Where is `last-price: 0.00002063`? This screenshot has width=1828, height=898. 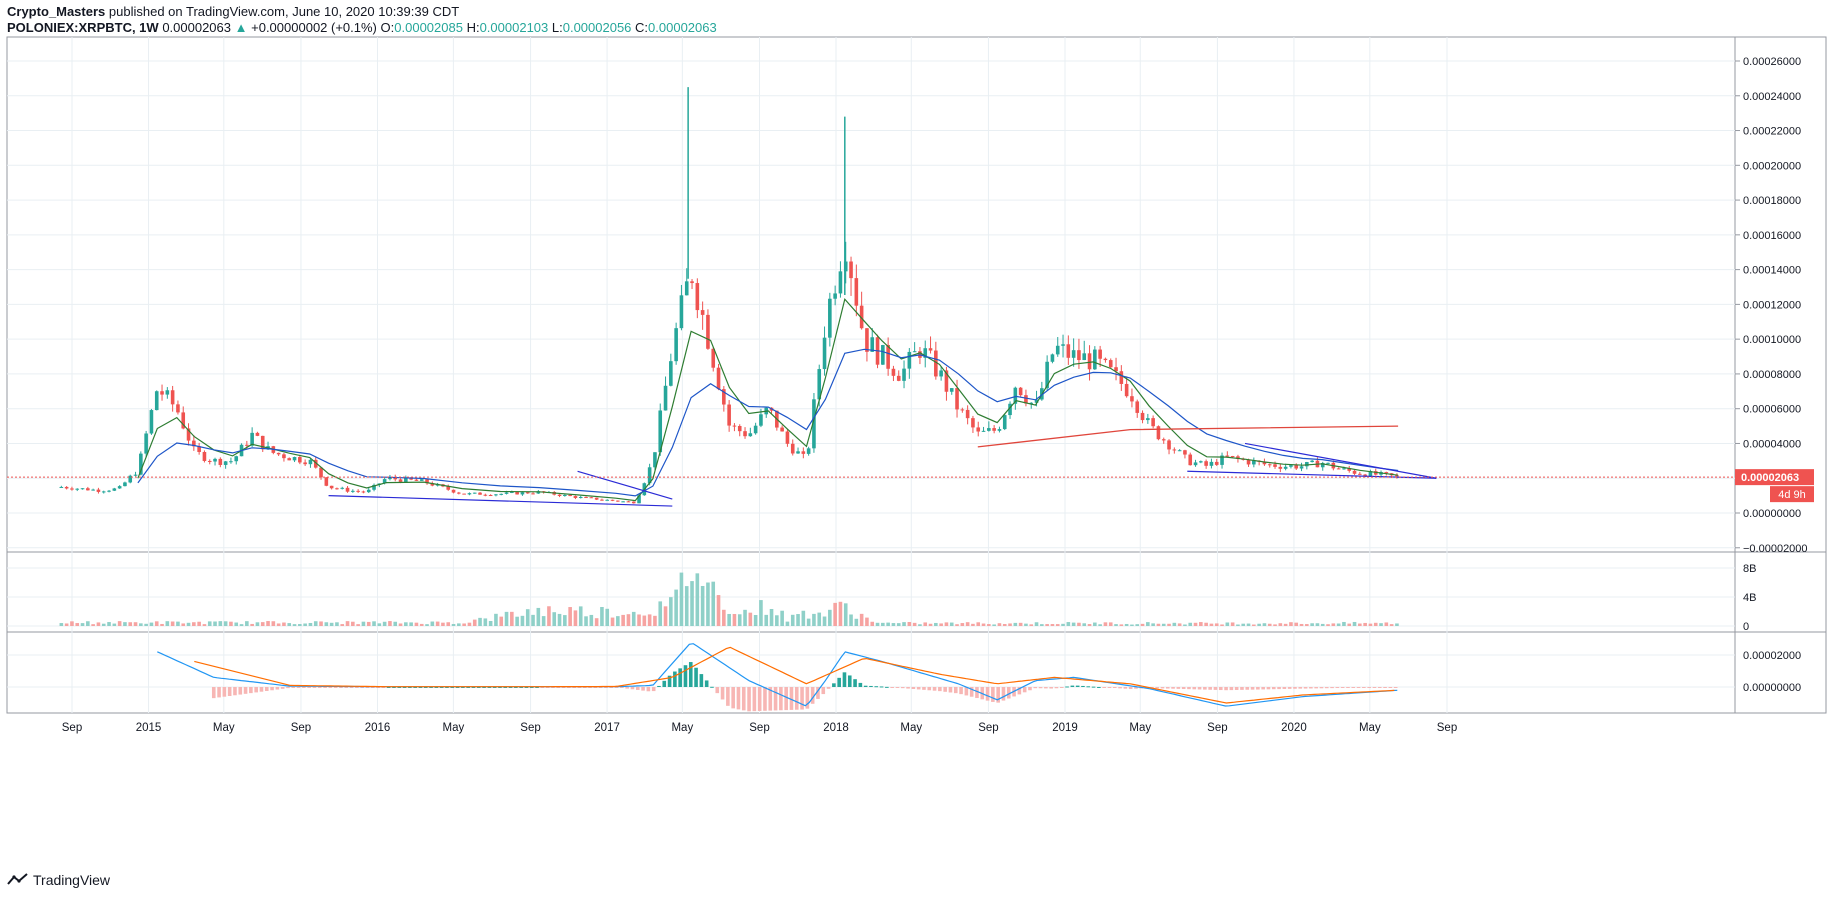
last-price: 0.00002063 is located at coordinates (196, 27).